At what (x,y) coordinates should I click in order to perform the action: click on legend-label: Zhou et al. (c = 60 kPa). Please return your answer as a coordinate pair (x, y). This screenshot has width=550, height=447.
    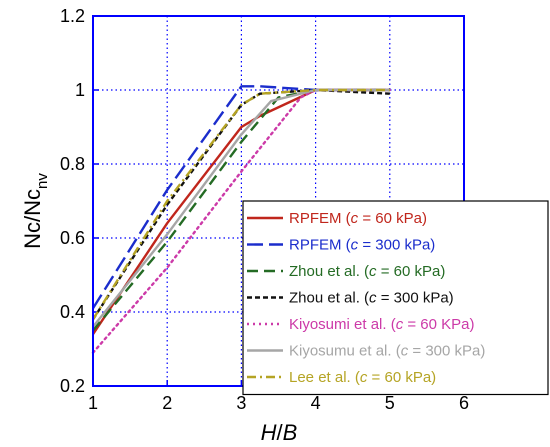
    Looking at the image, I should click on (367, 271).